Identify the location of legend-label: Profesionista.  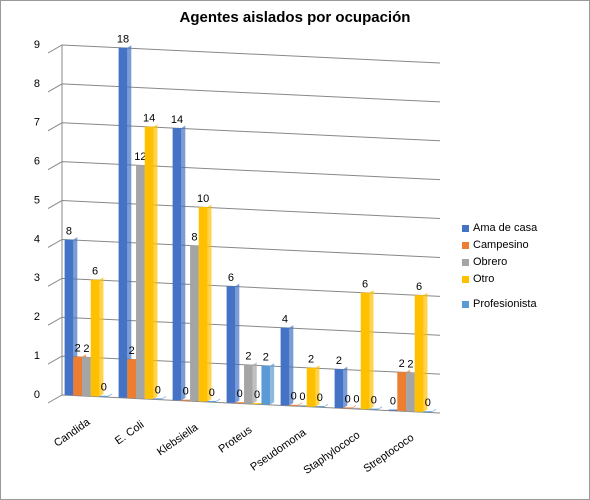
(505, 304).